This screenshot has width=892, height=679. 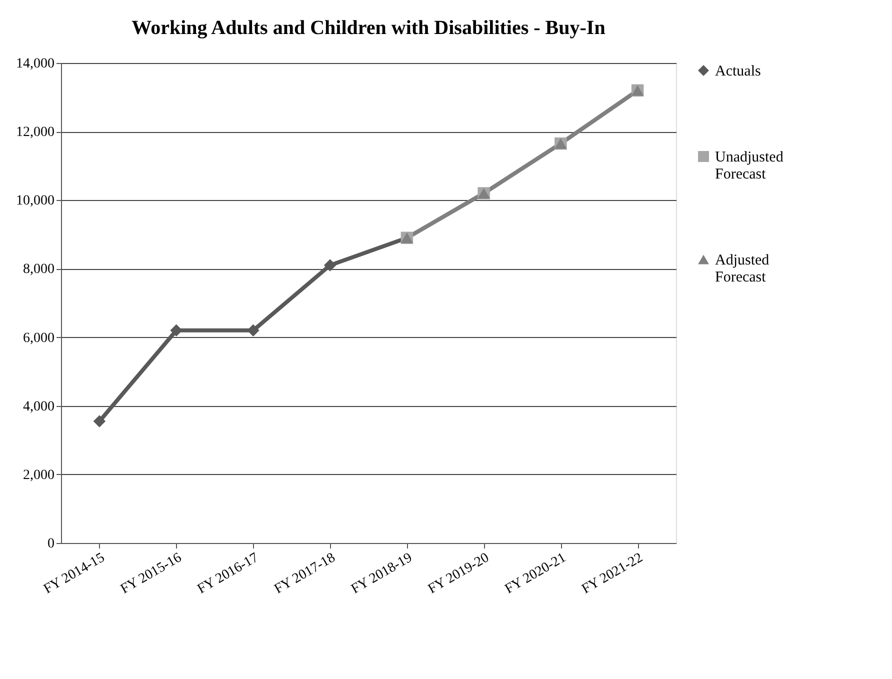 I want to click on legend-label: Actuals, so click(x=738, y=72).